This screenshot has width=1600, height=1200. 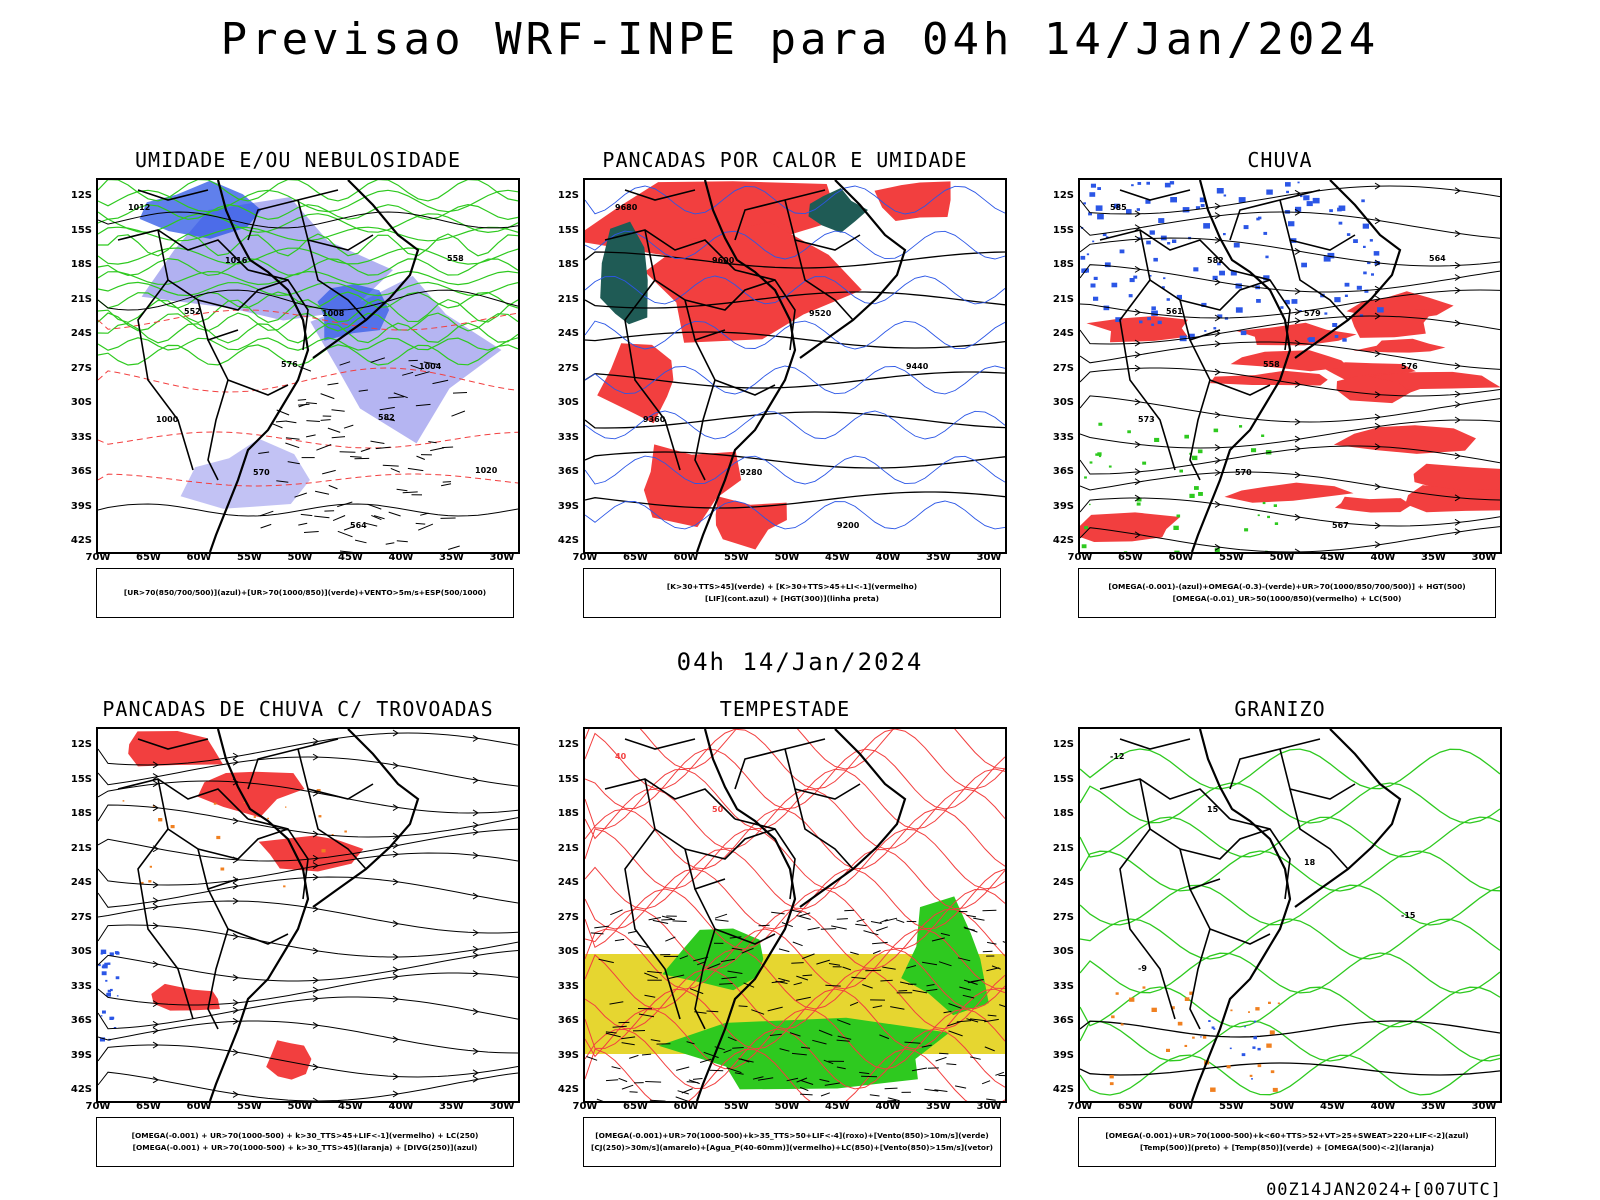 I want to click on map-frame: 585 582 579 576 573 570 567 564 561 558, so click(x=1290, y=366).